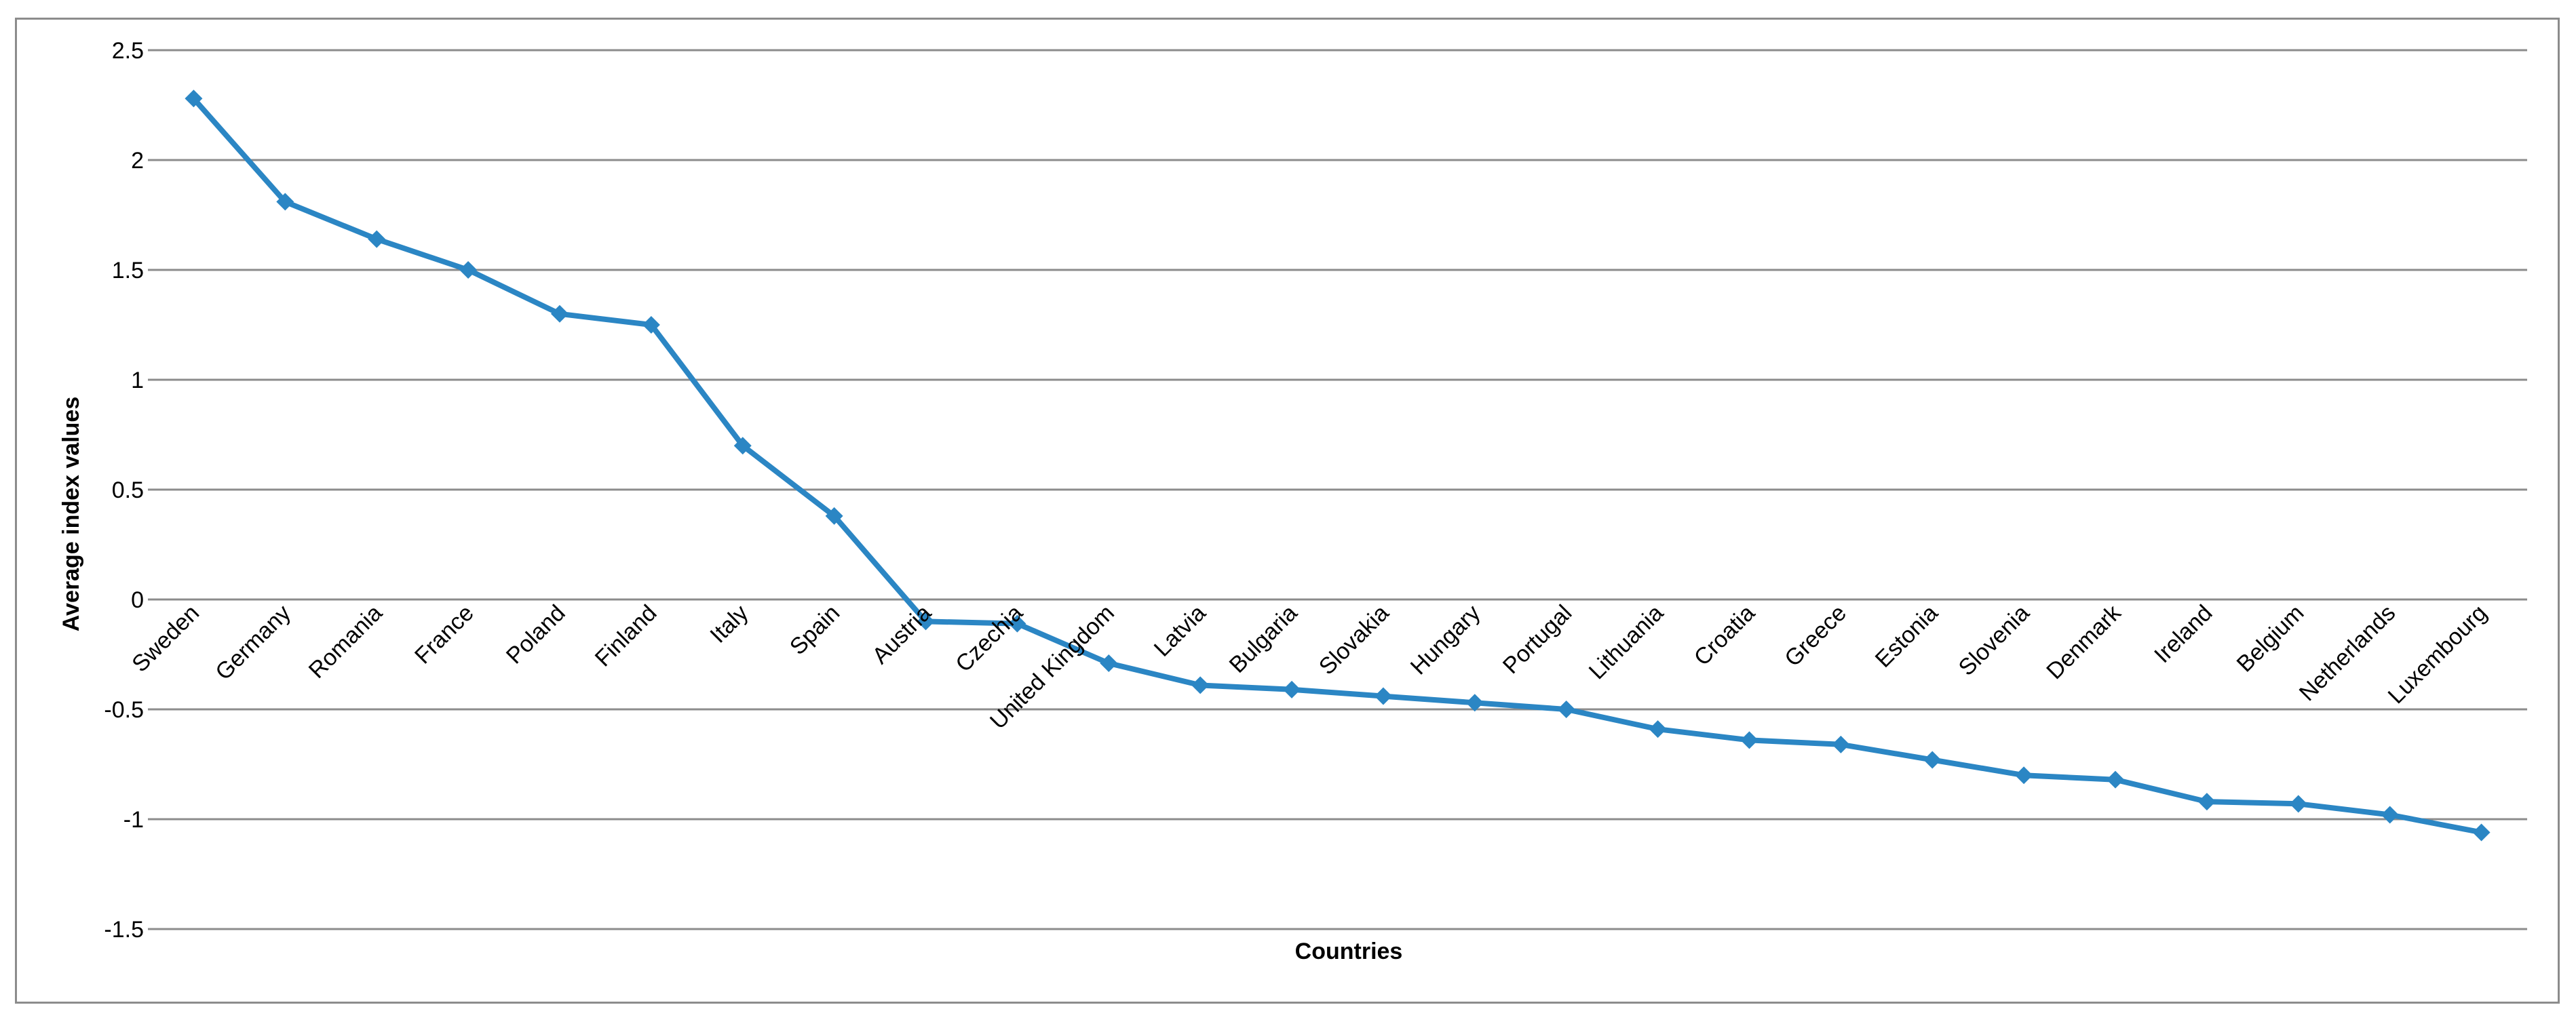 The height and width of the screenshot is (1024, 2576). I want to click on y-tick-label: 0.5, so click(128, 490).